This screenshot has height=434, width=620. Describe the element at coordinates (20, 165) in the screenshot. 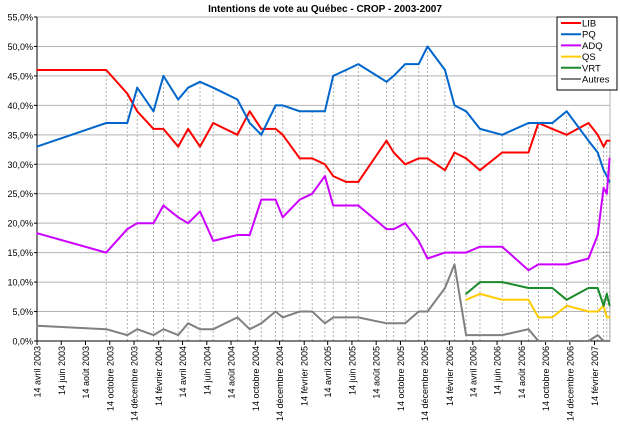

I see `y-tick-label: 30,0%` at that location.